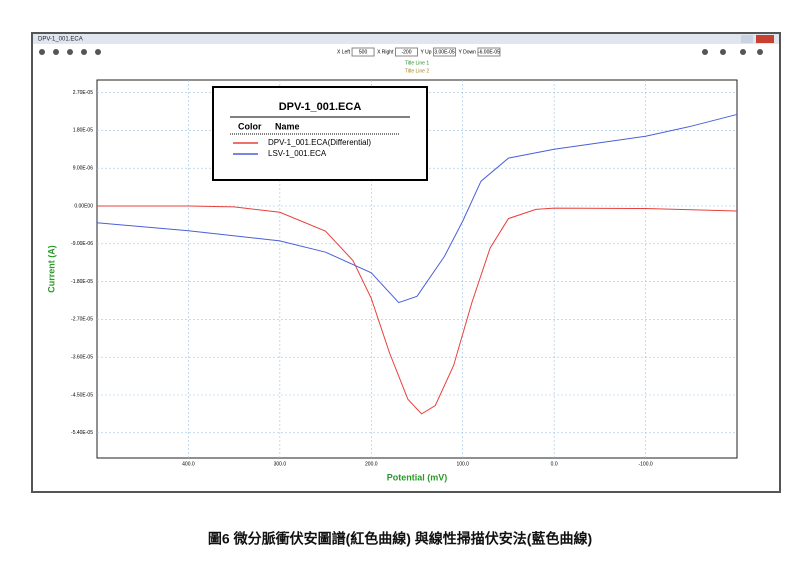 Image resolution: width=800 pixels, height=584 pixels. I want to click on legend-header: Name, so click(287, 126).